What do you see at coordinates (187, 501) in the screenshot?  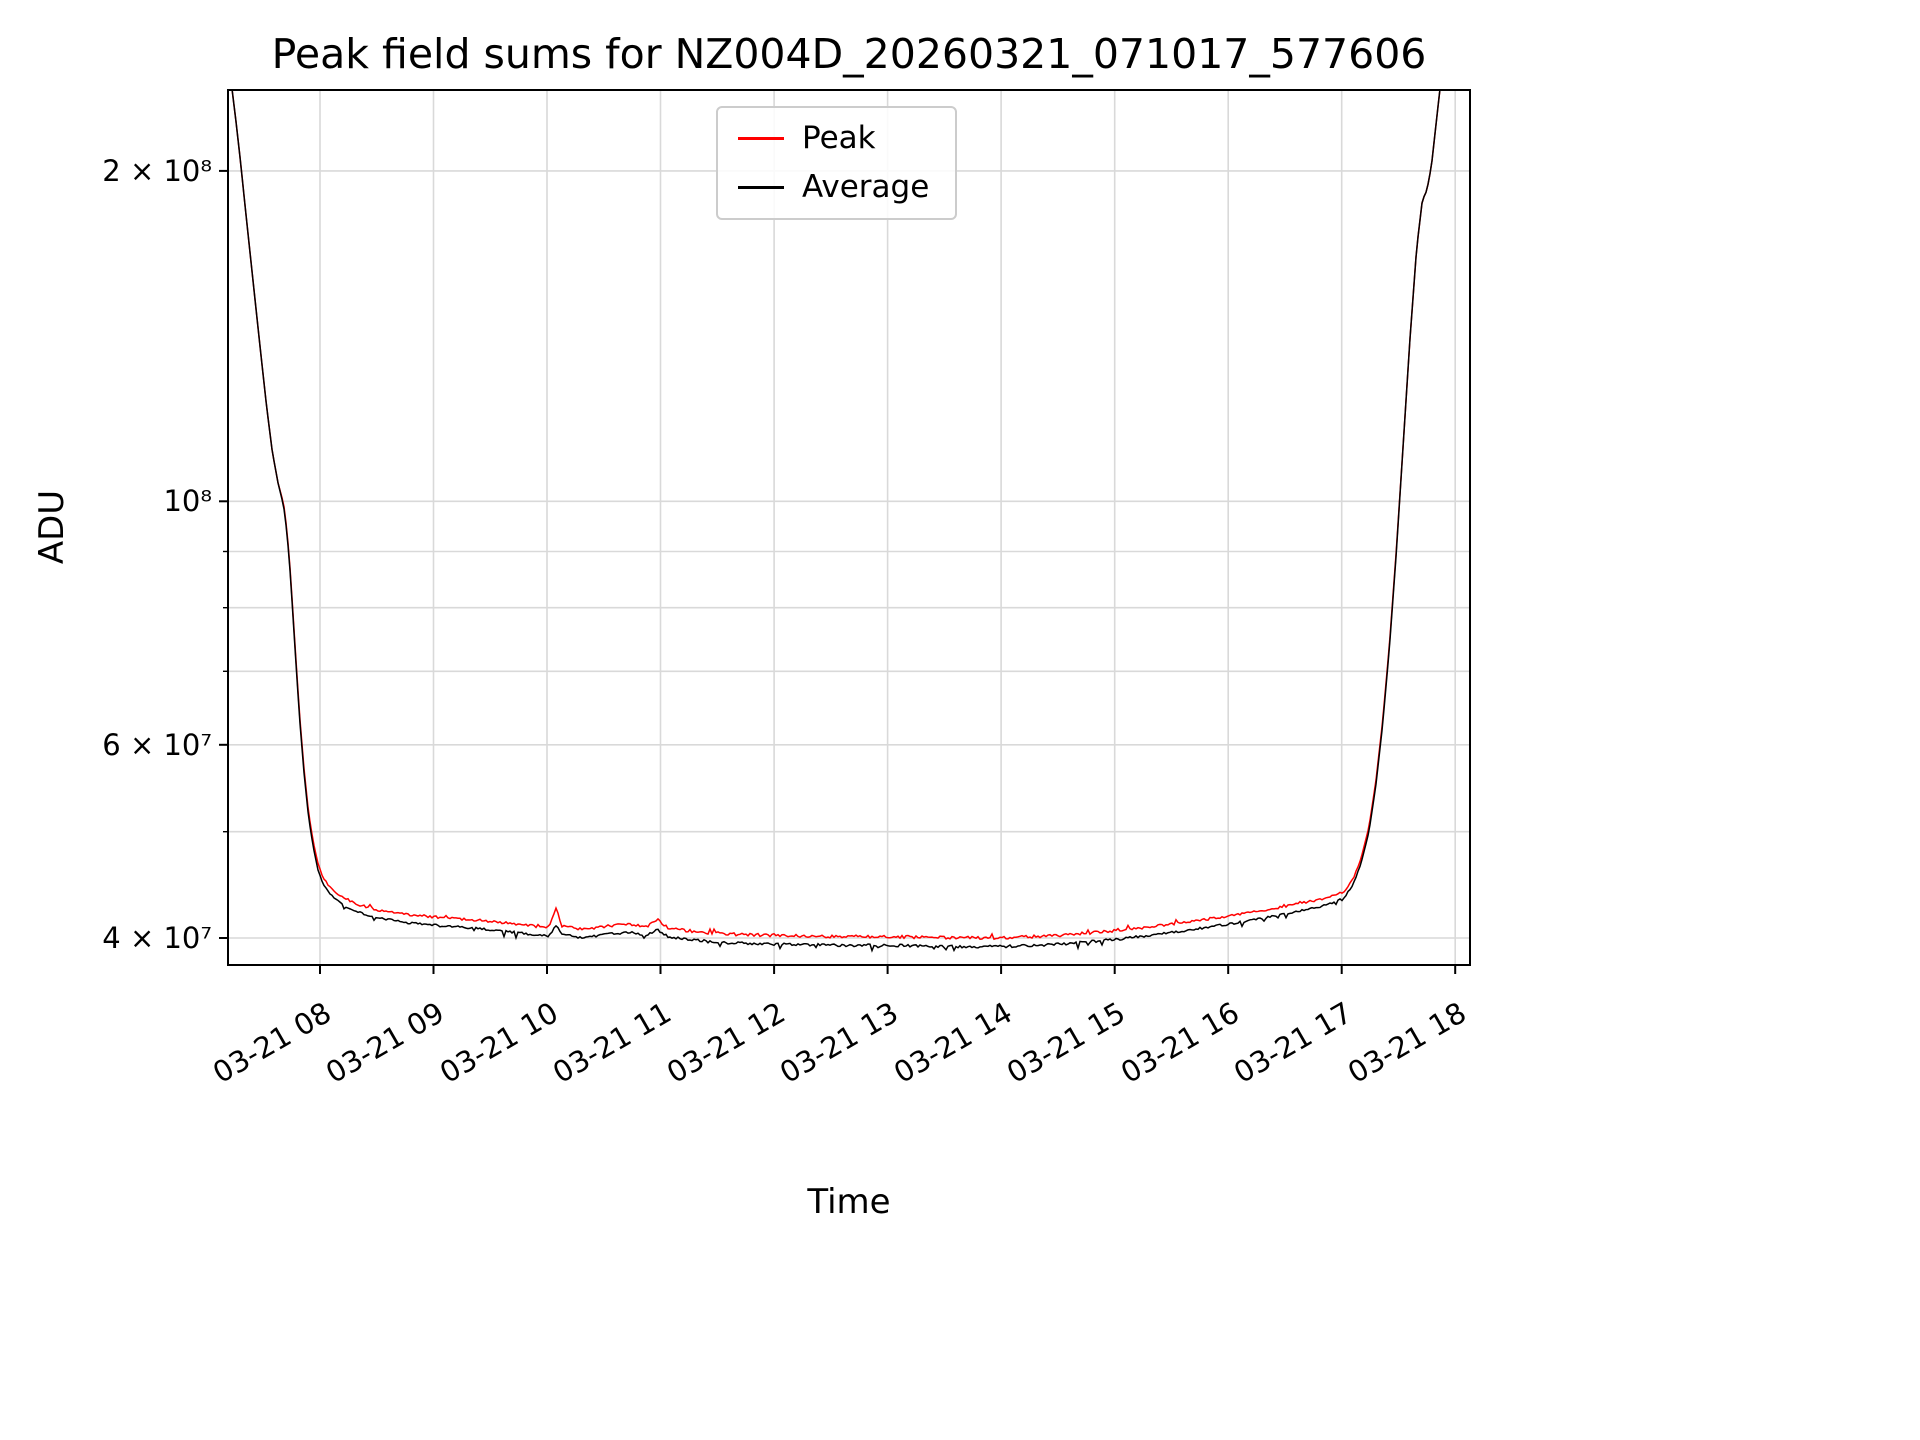 I see `y-tick-label: 10⁸` at bounding box center [187, 501].